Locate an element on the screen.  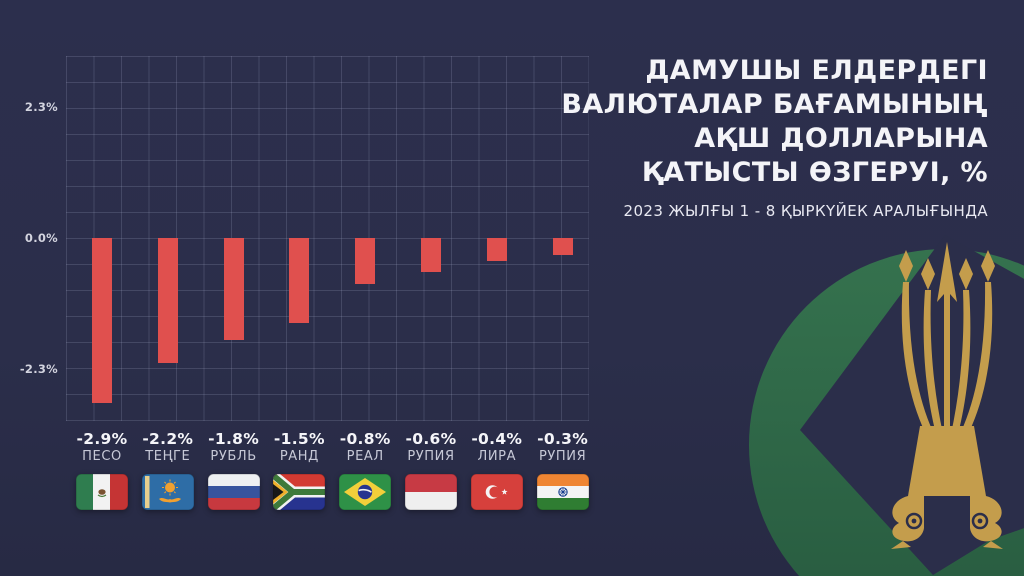
category-column-mexico: -2.9% ПЕСО is located at coordinates (102, 472).